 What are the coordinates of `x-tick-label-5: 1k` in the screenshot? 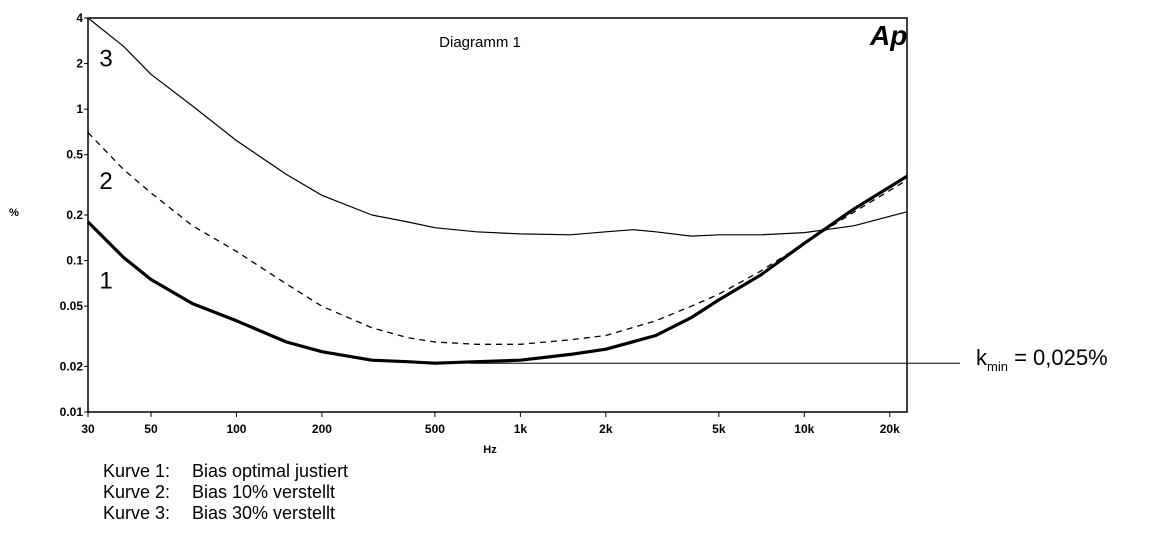 It's located at (521, 429).